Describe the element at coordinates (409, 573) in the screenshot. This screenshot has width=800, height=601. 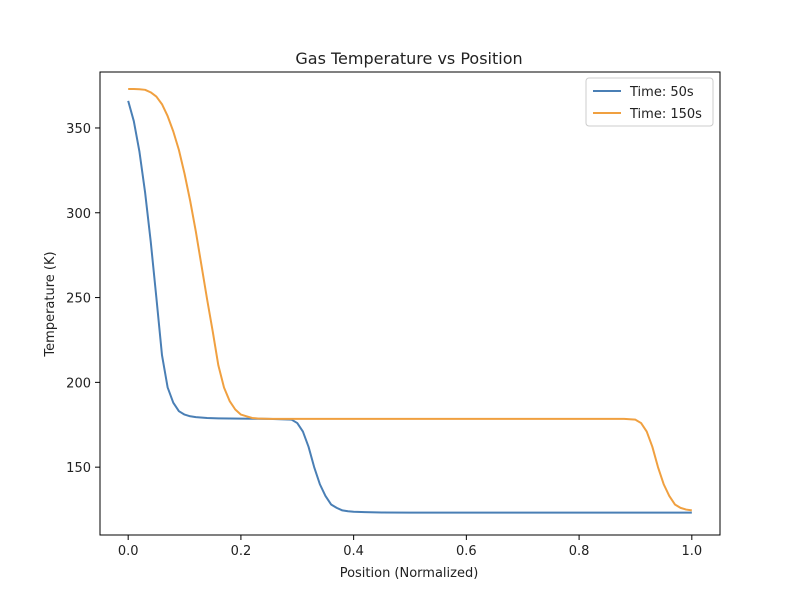
I see `x-axis-label: Position (Normalized)` at that location.